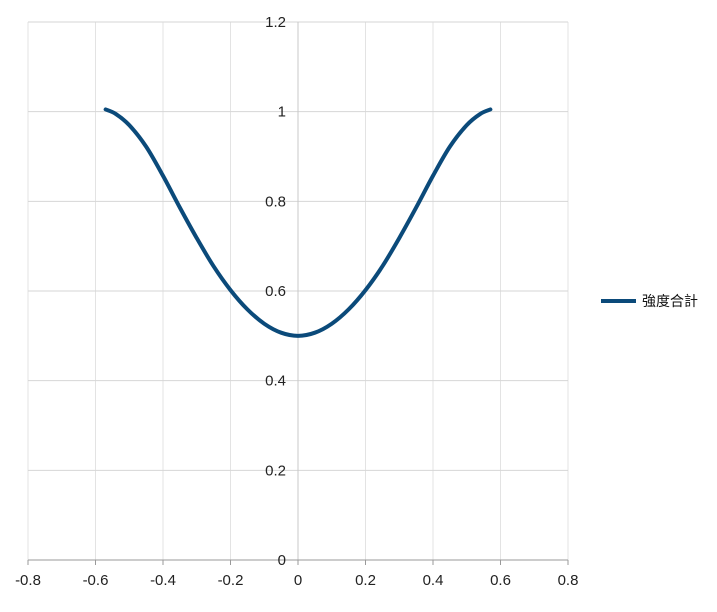 Image resolution: width=717 pixels, height=612 pixels. Describe the element at coordinates (275, 201) in the screenshot. I see `y-tick-label: 0.8` at that location.